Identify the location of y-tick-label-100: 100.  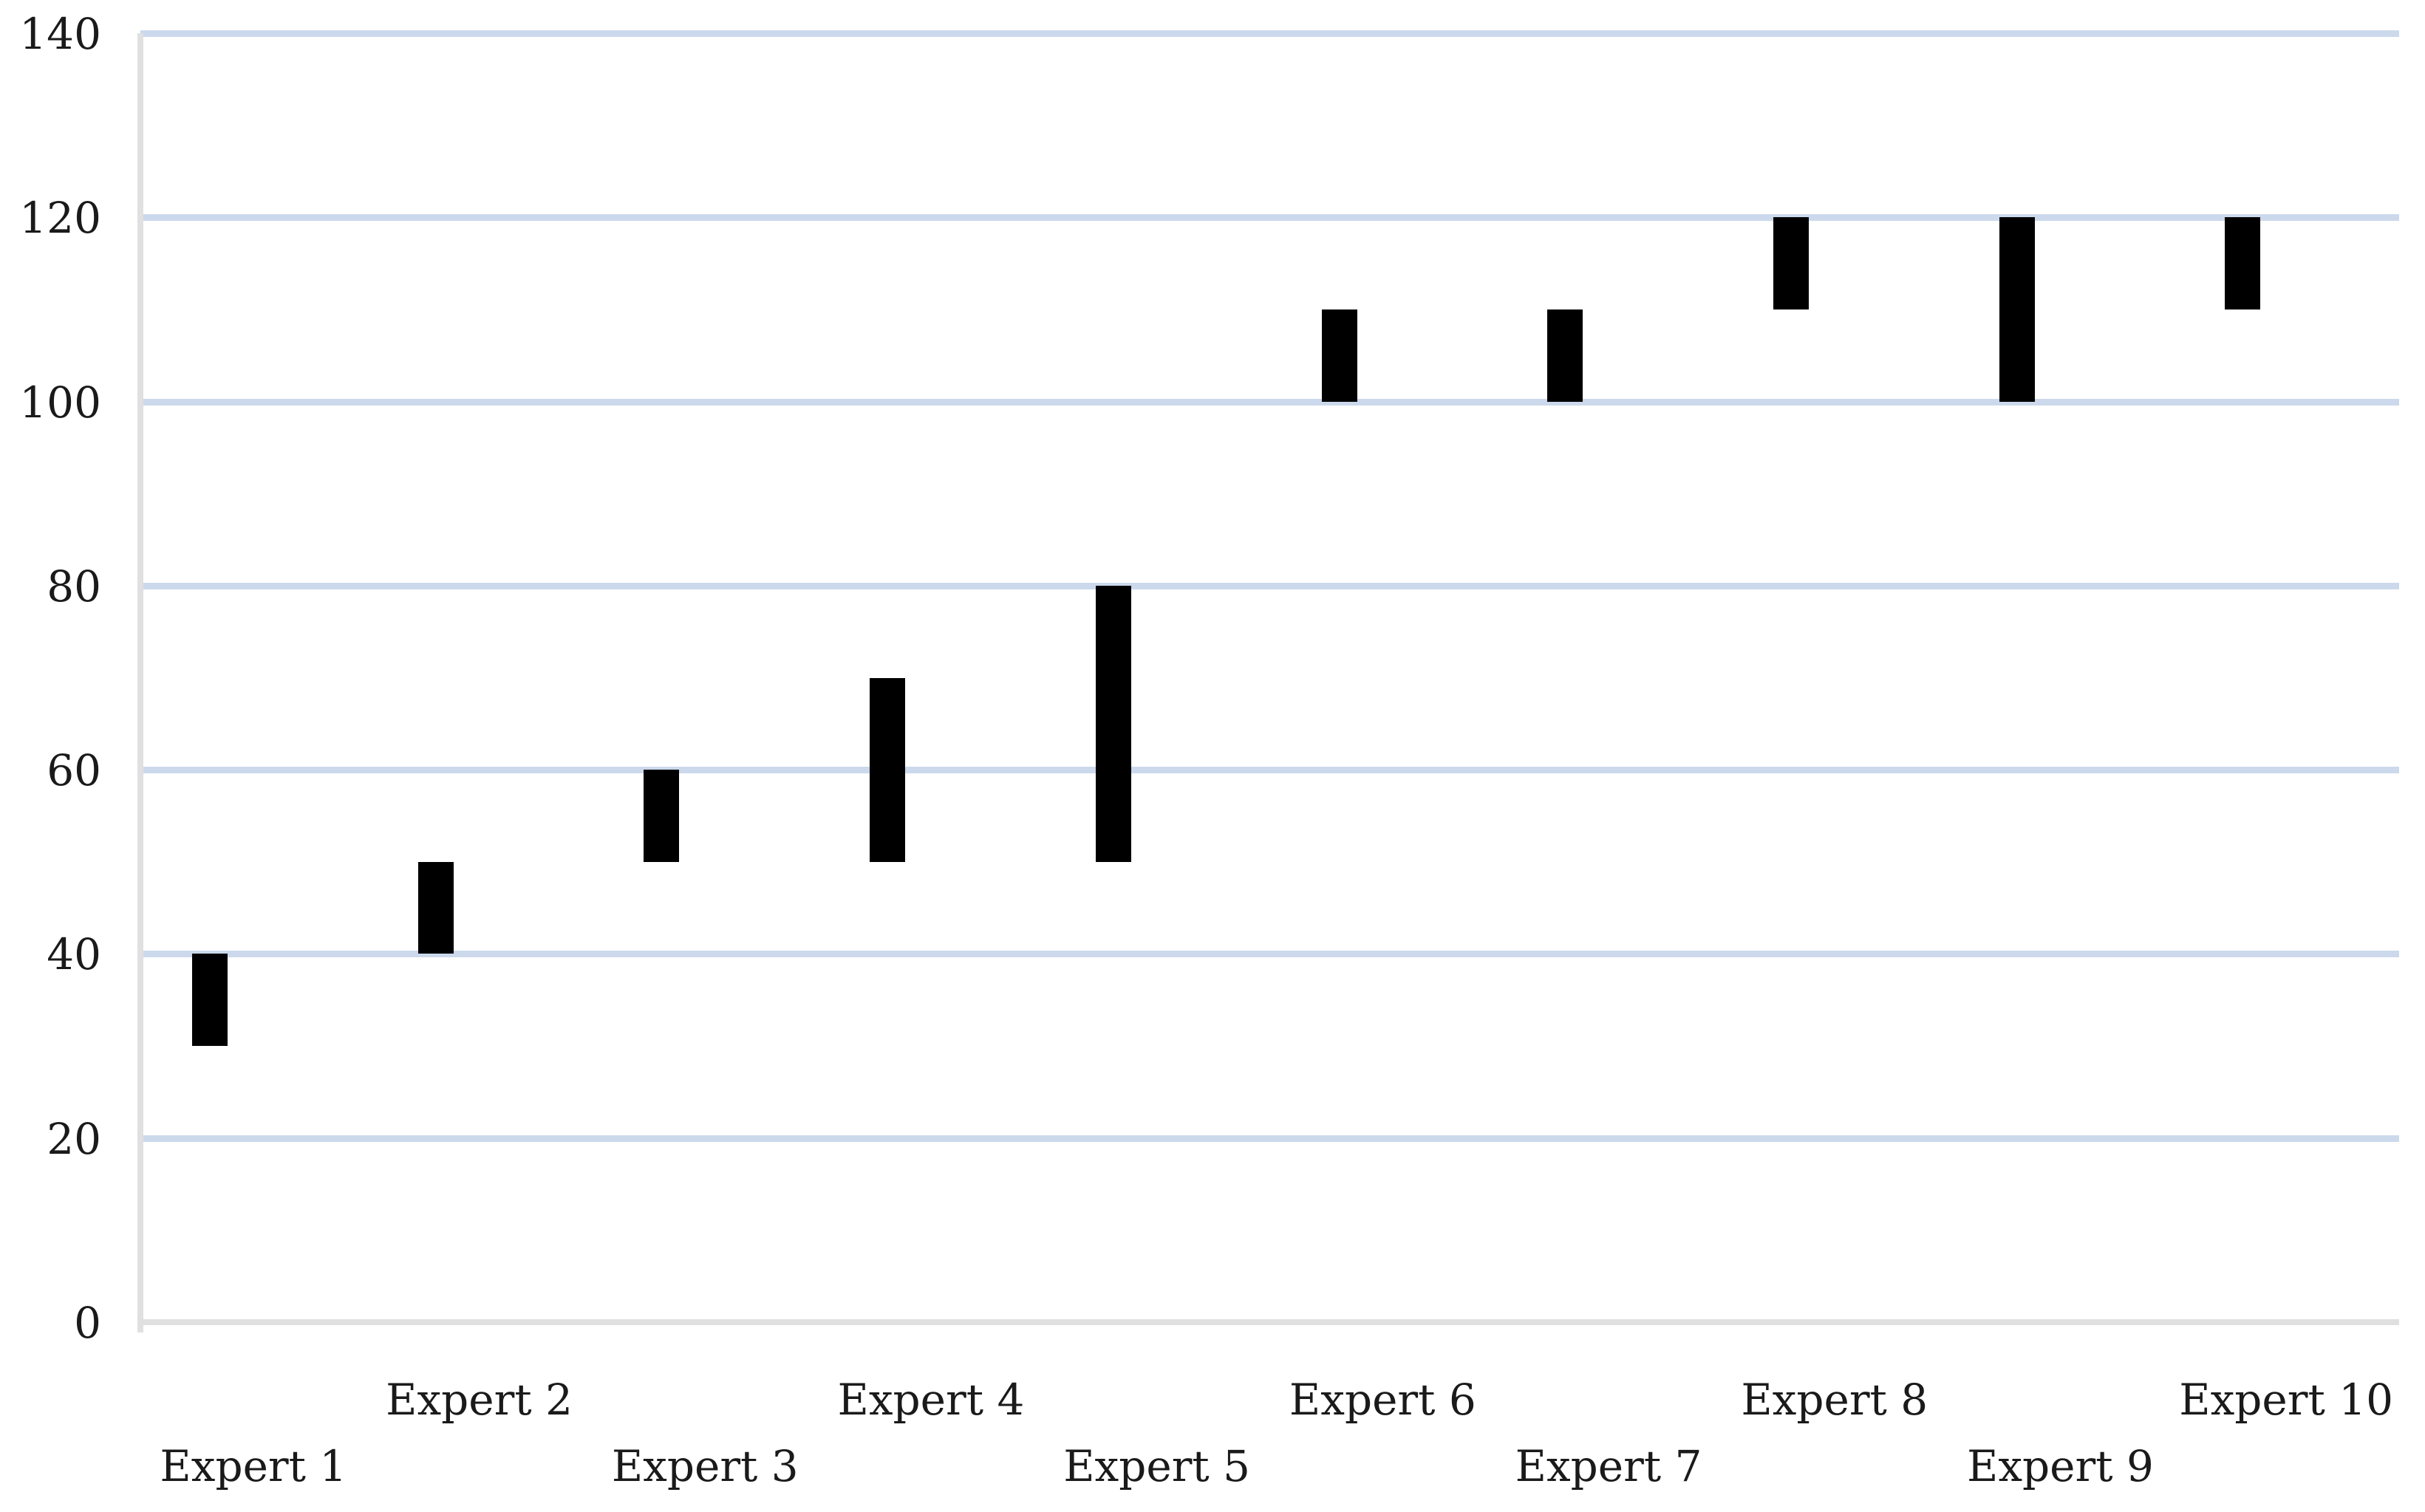
(60, 402).